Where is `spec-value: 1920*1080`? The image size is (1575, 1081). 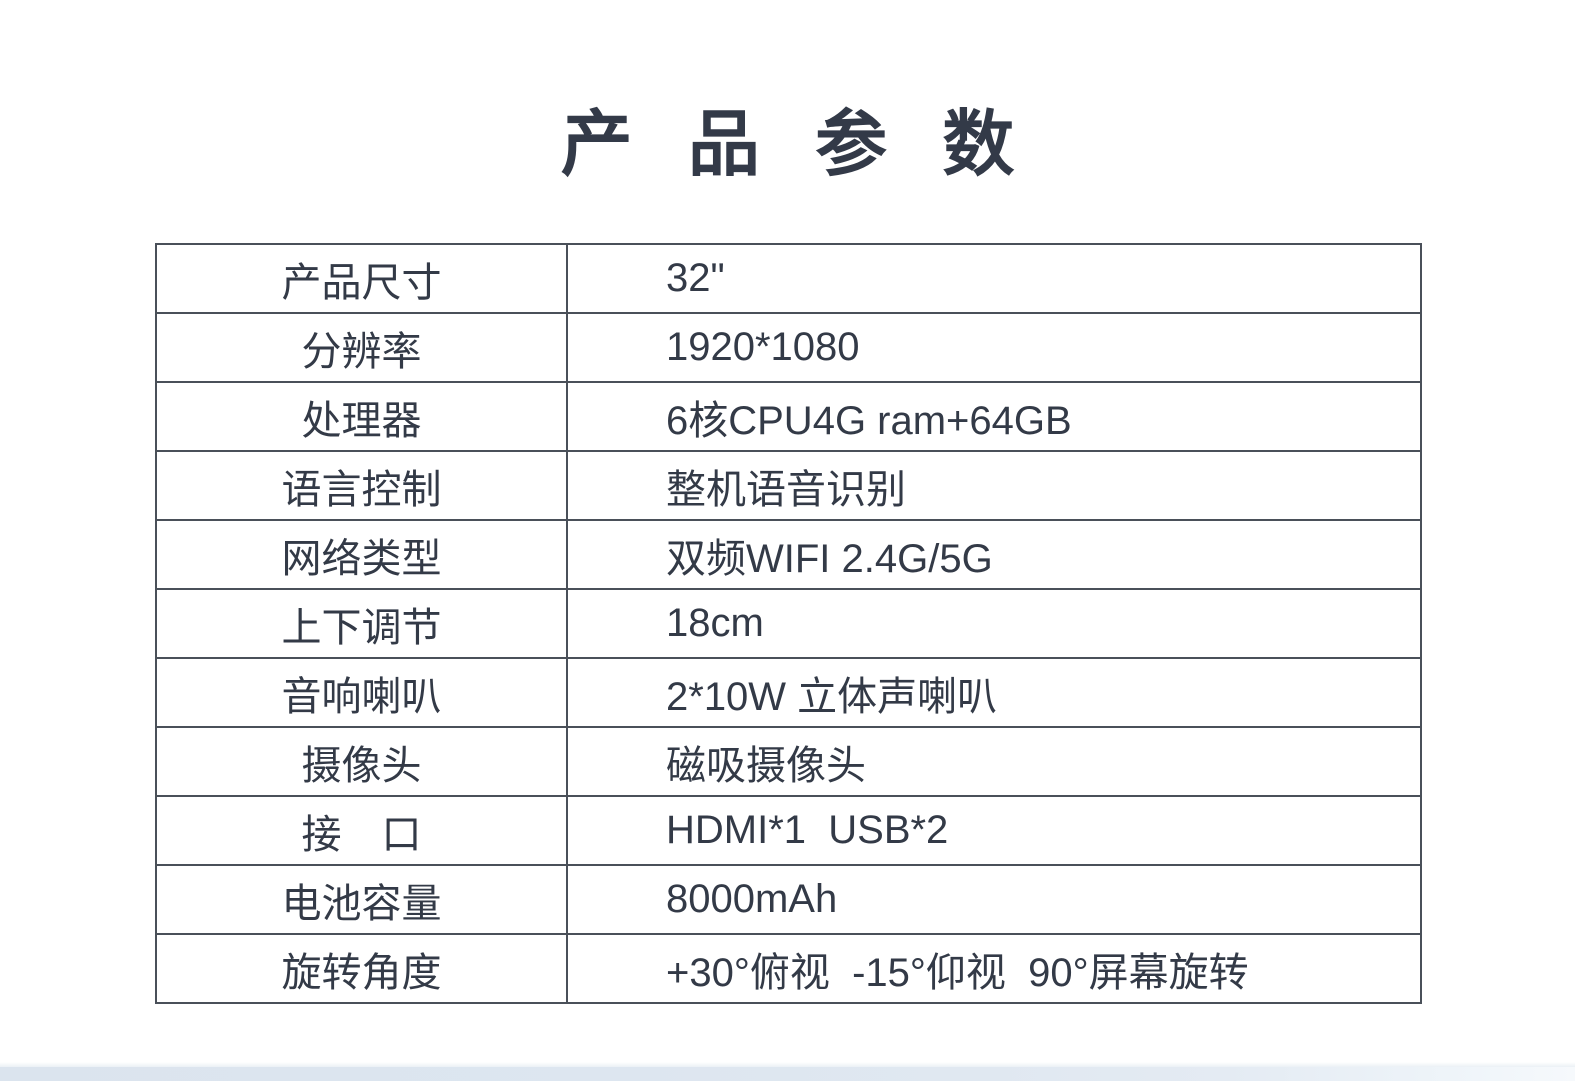
spec-value: 1920*1080 is located at coordinates (994, 347).